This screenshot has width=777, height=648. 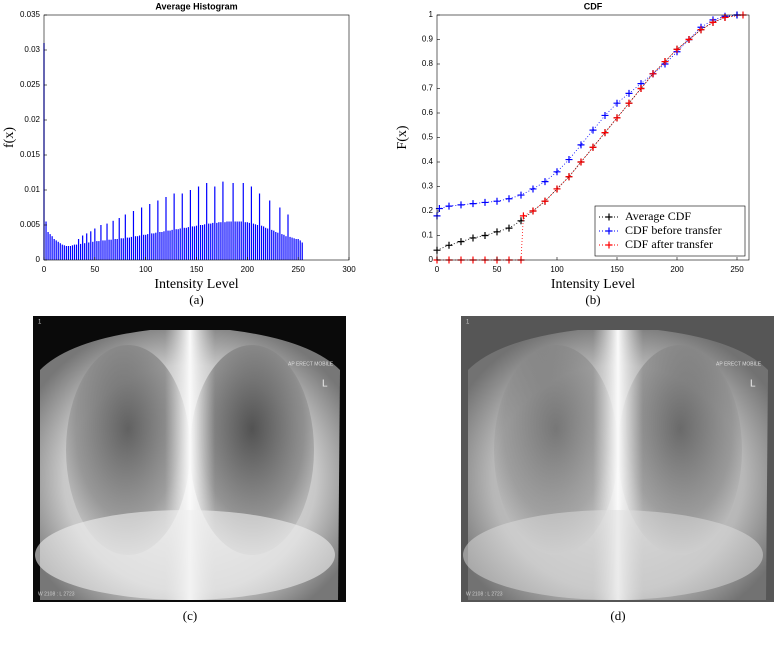 I want to click on y-axis-label: F(x), so click(x=402, y=137).